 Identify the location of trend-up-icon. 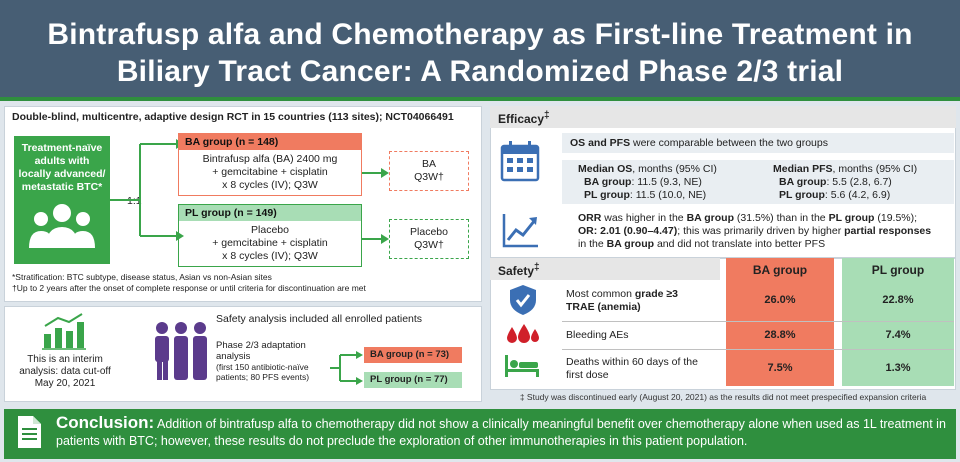
(520, 231).